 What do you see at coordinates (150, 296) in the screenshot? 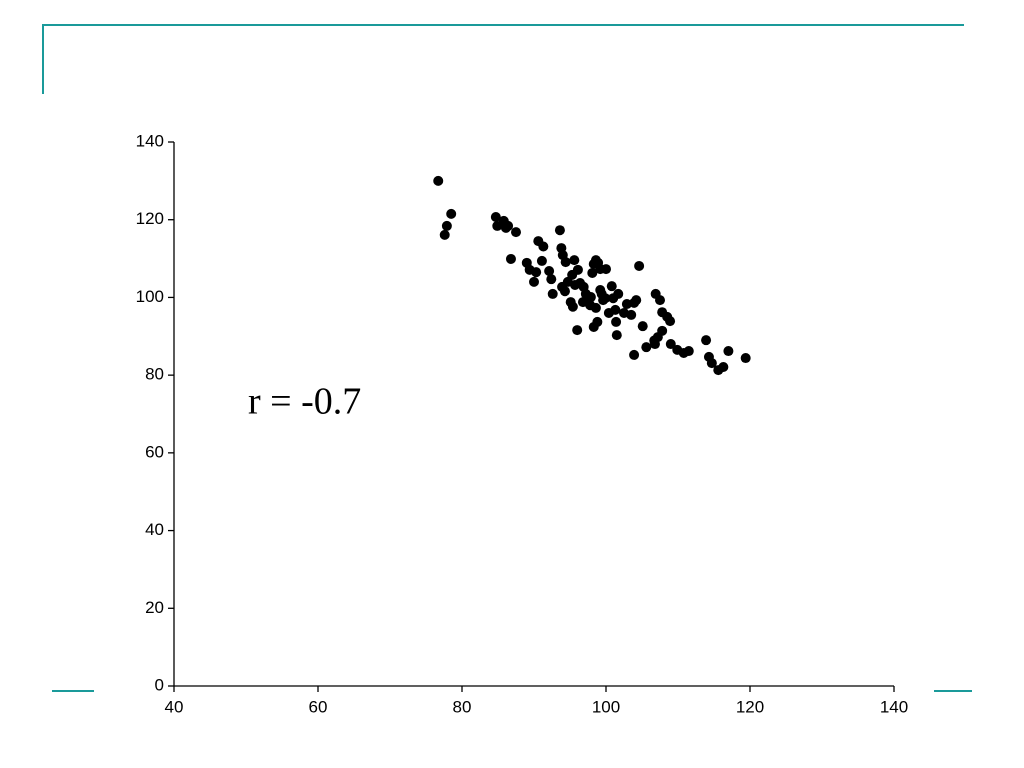
I see `y-tick-label: 100` at bounding box center [150, 296].